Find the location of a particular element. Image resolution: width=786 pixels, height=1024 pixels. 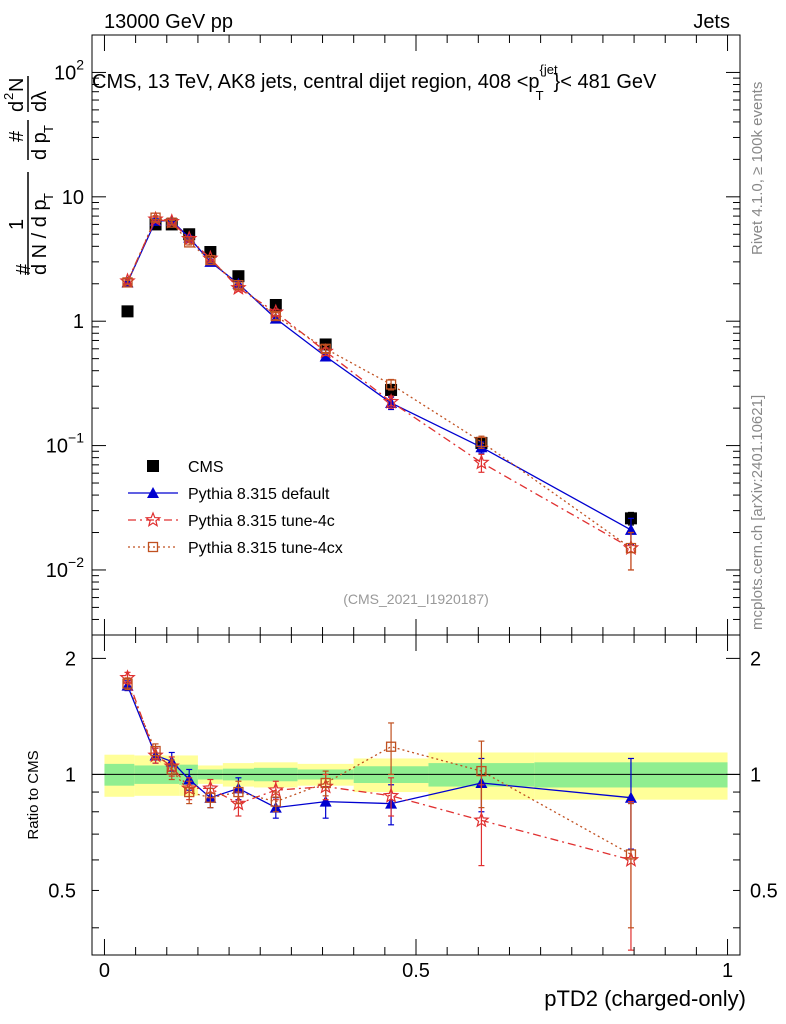

ylabel-dn-dpt: d N / d p is located at coordinates (40, 237).